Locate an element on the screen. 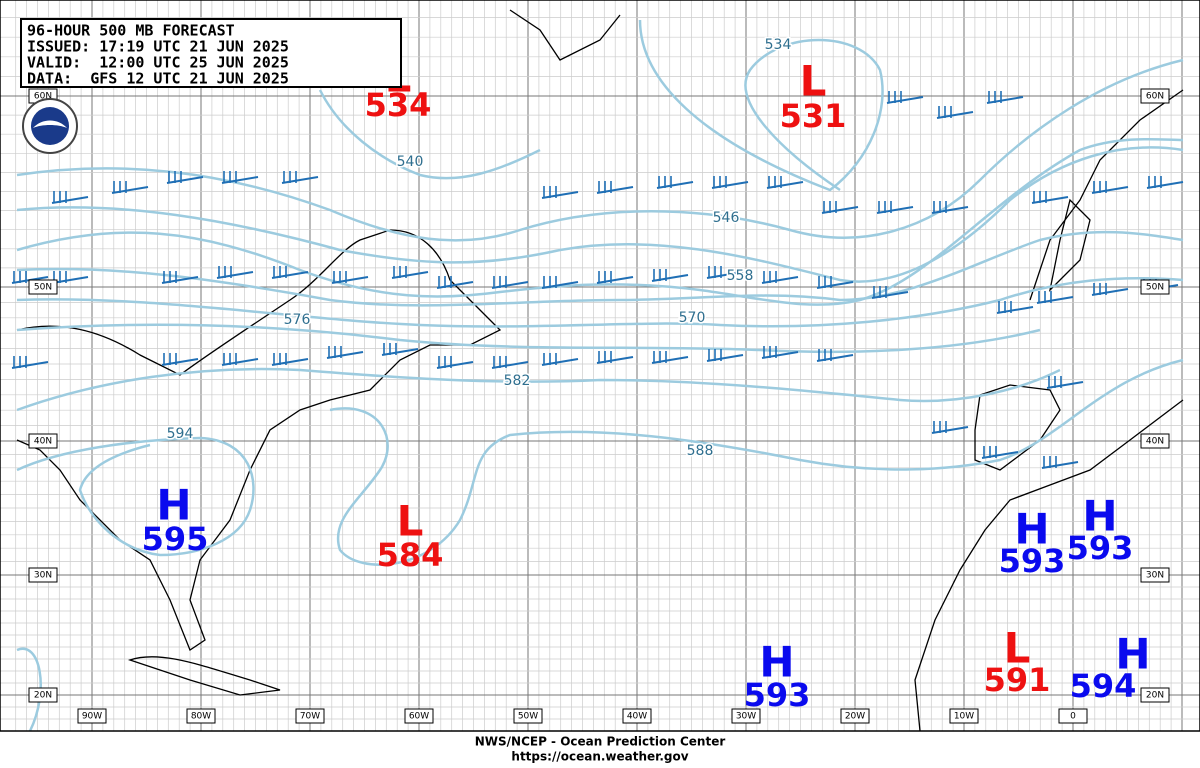 Image resolution: width=1200 pixels, height=768 pixels. lon-label: 70W is located at coordinates (310, 717).